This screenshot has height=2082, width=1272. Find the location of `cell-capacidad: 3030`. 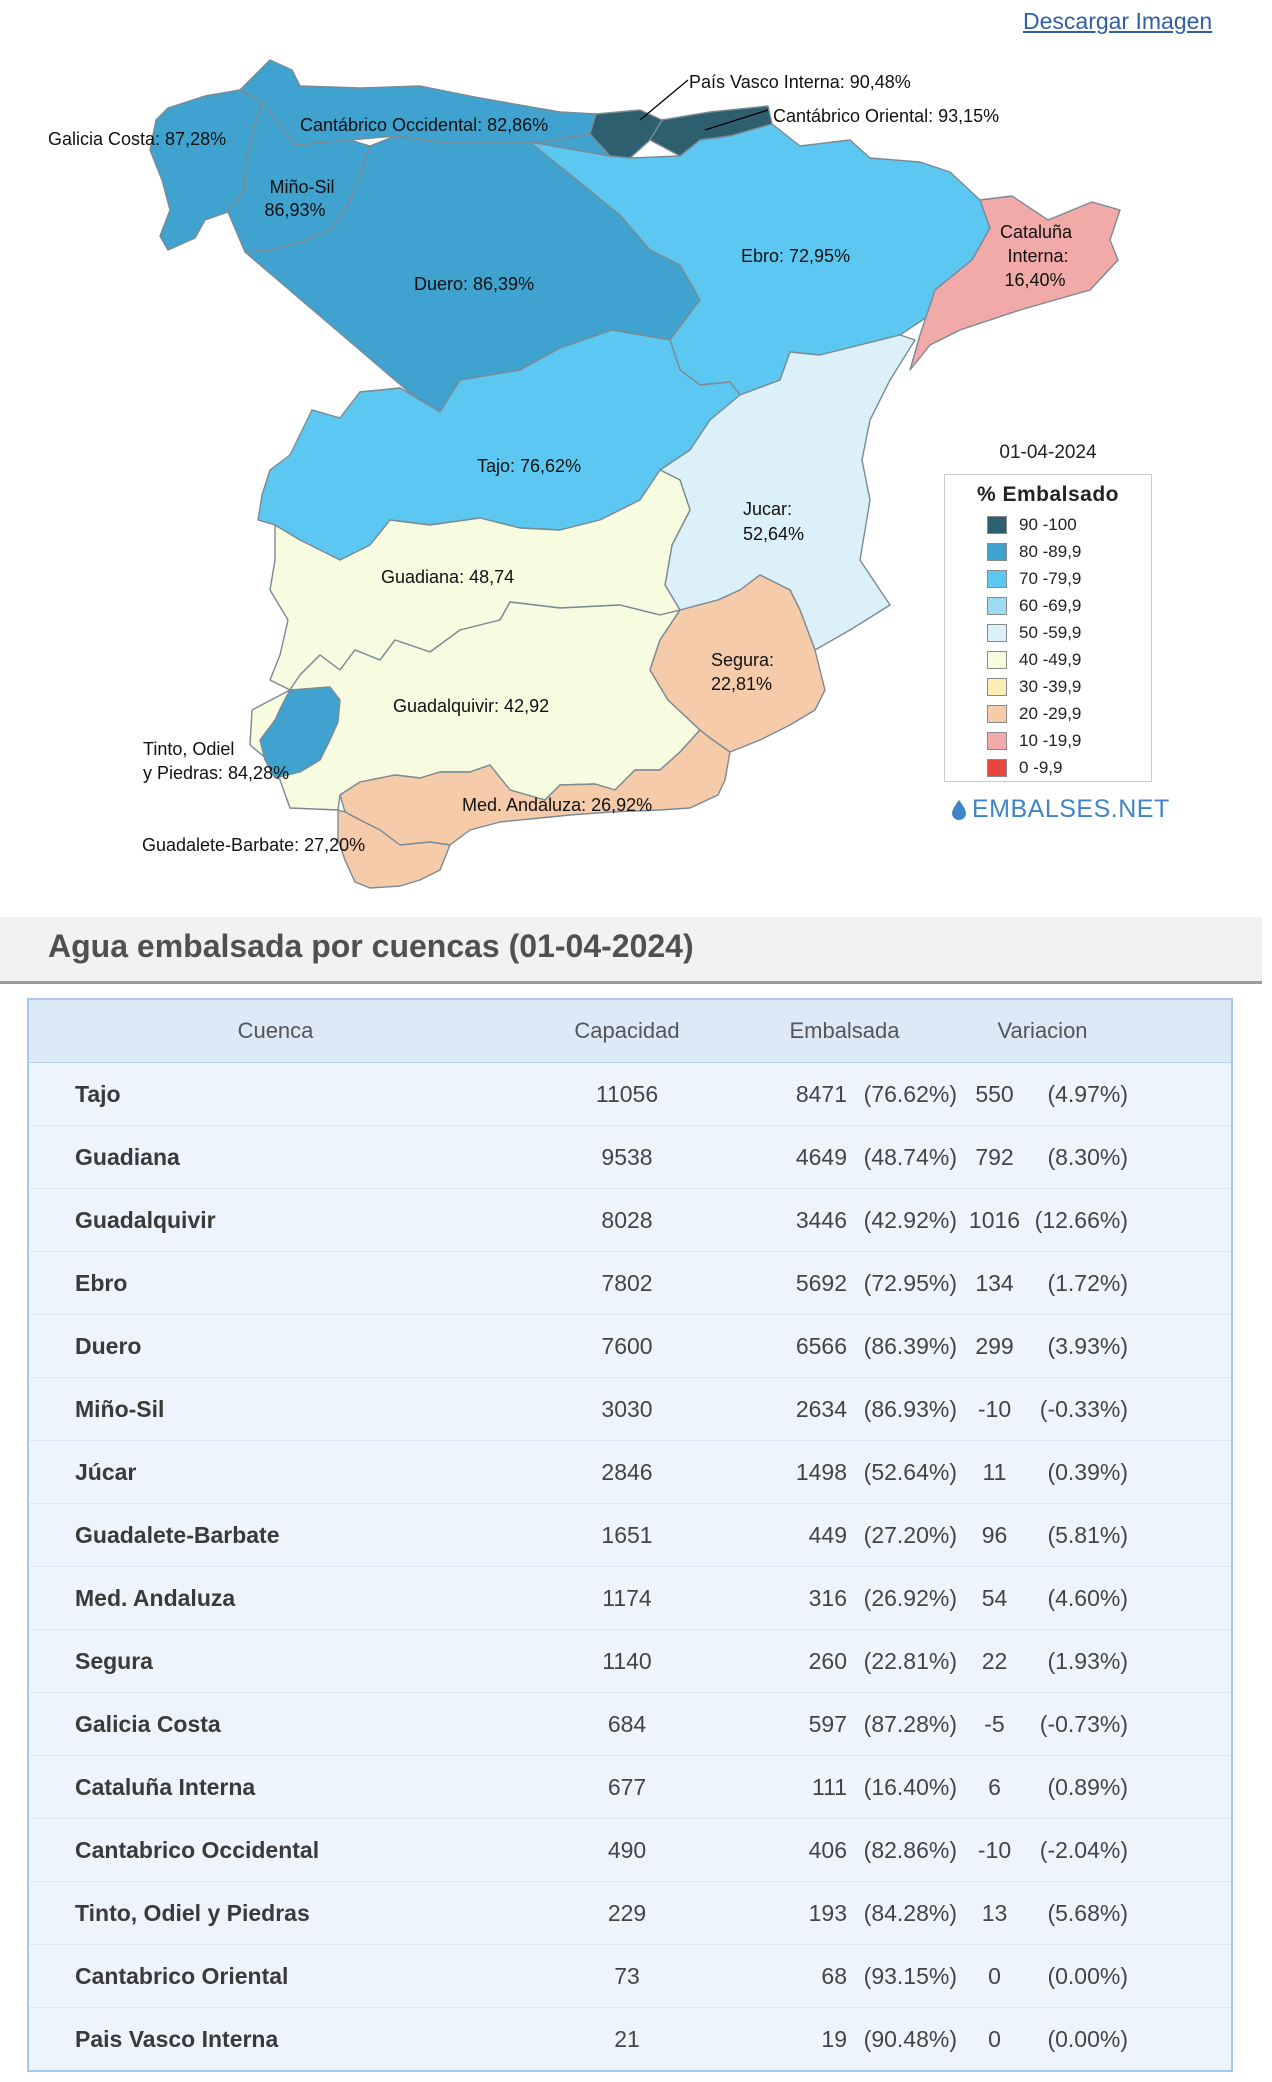

cell-capacidad: 3030 is located at coordinates (627, 1408).